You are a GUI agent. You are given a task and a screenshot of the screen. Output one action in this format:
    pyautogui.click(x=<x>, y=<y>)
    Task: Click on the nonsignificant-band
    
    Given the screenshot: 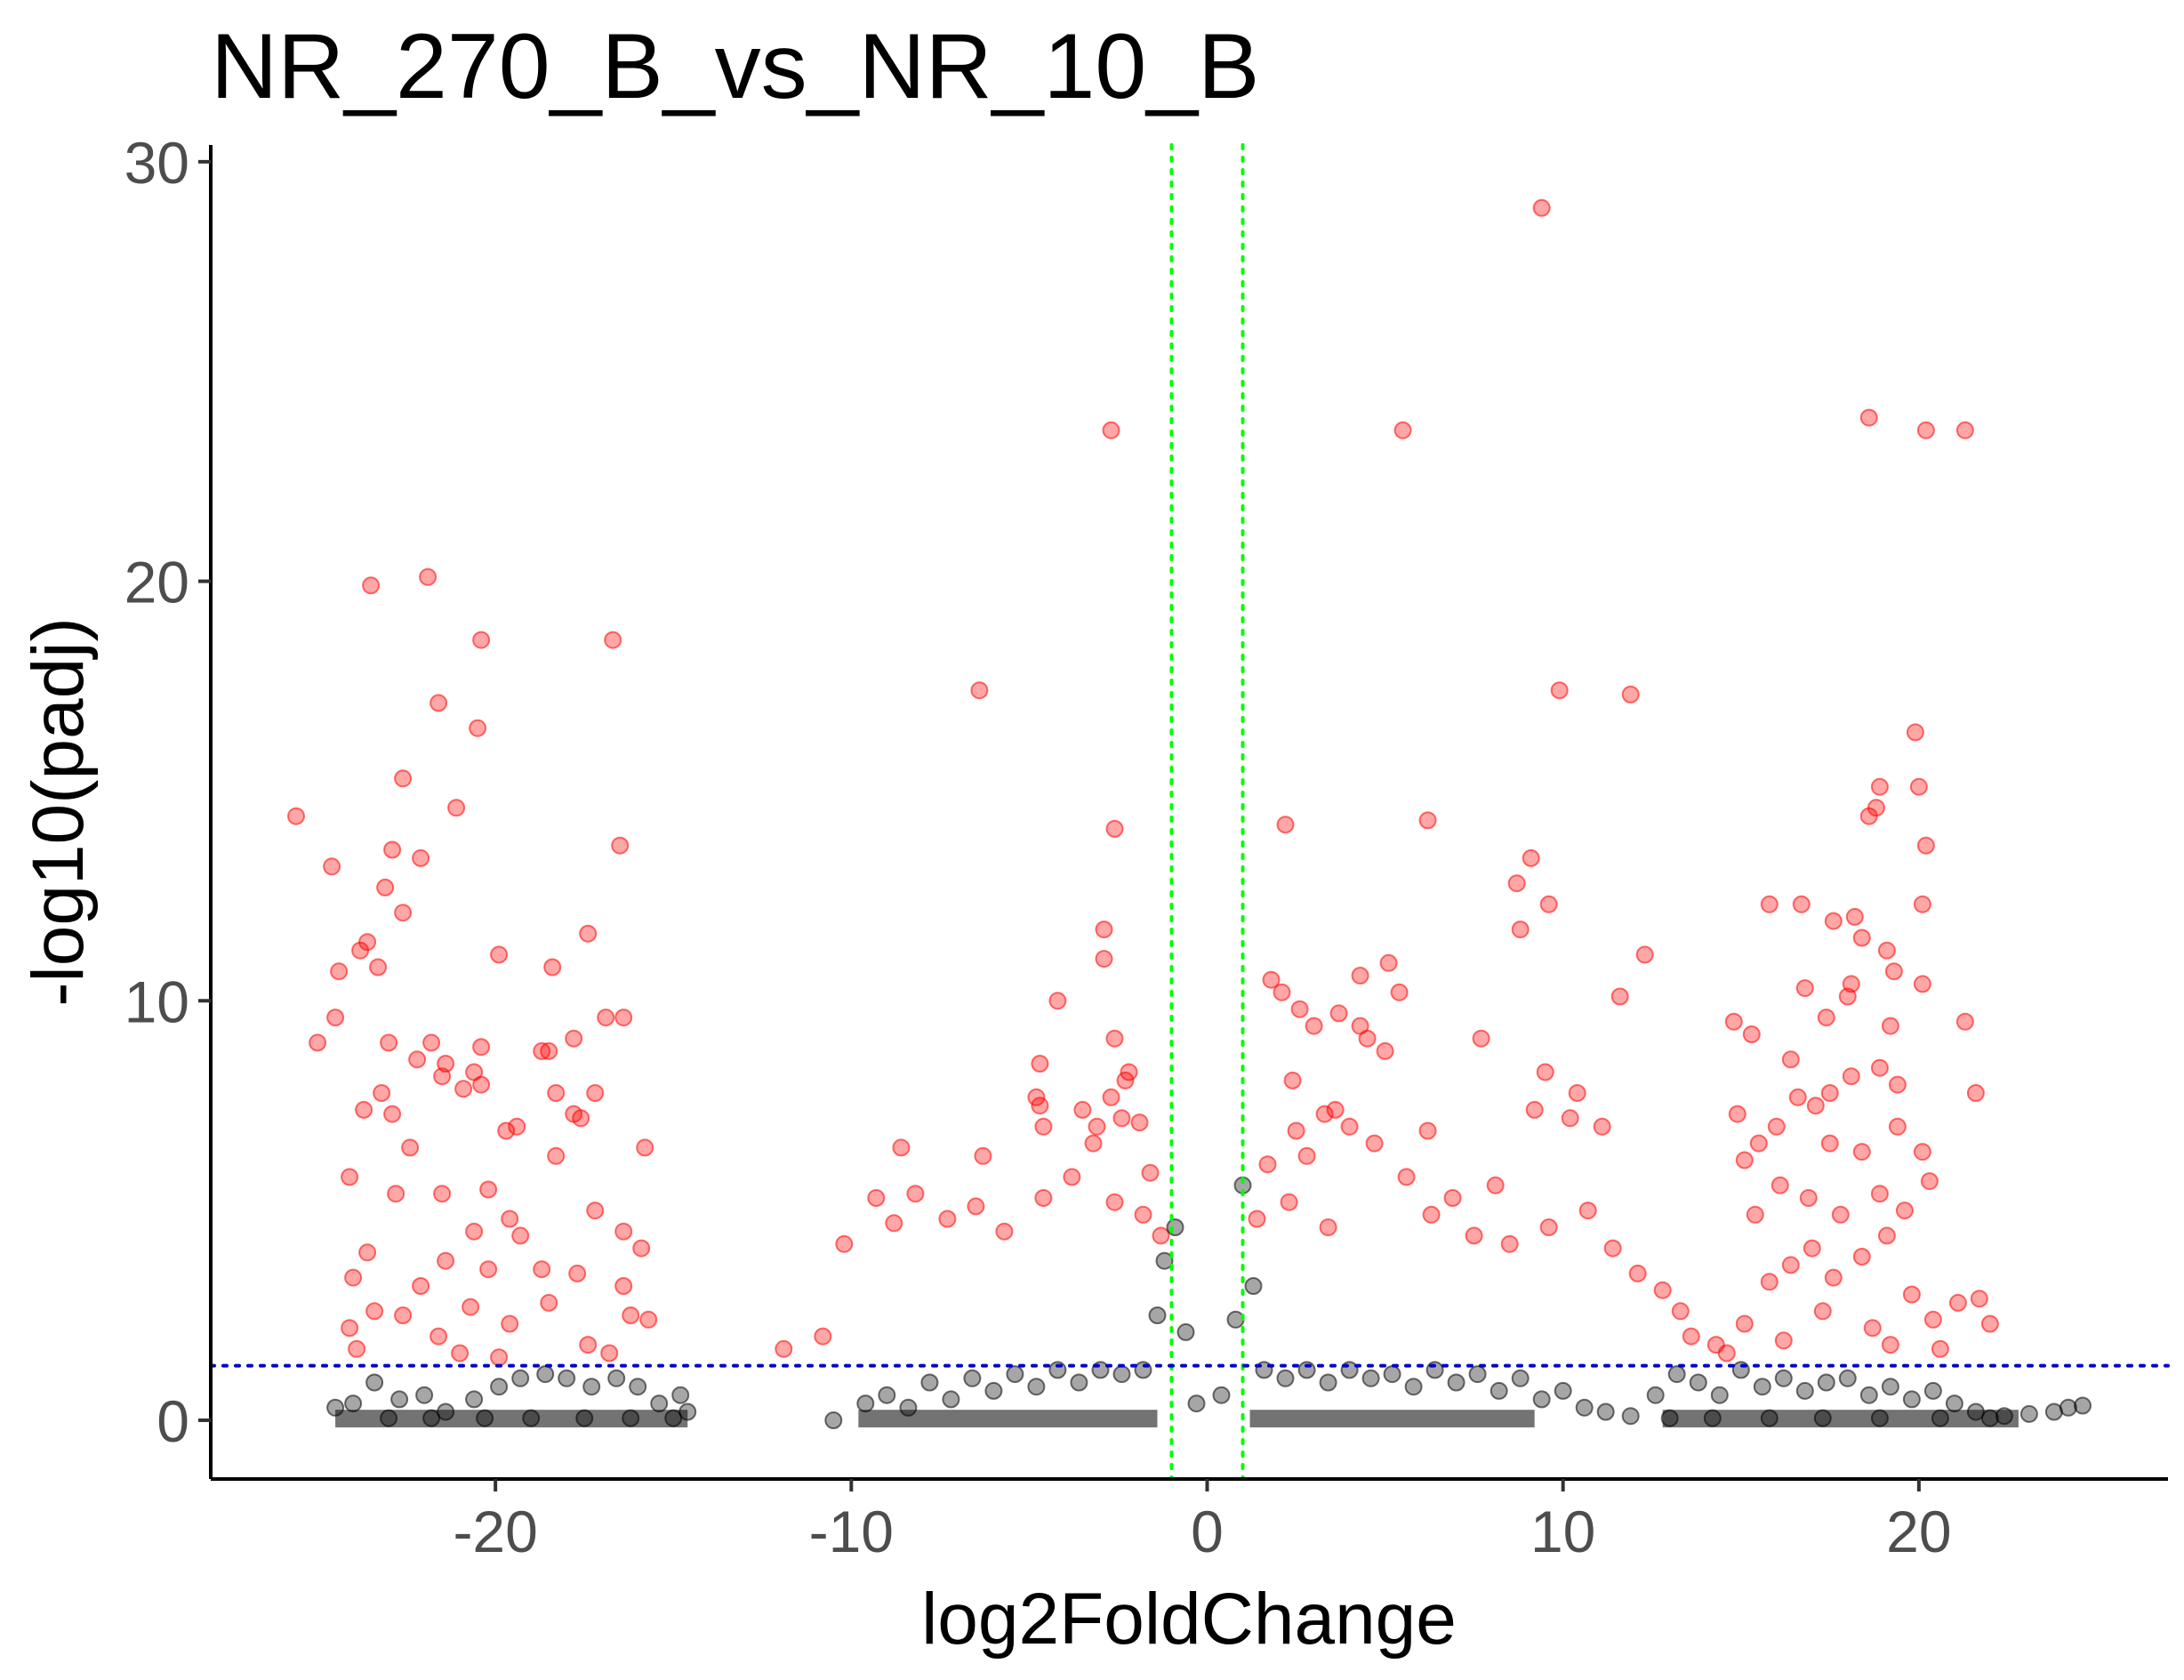 What is the action you would take?
    pyautogui.click(x=1008, y=1418)
    